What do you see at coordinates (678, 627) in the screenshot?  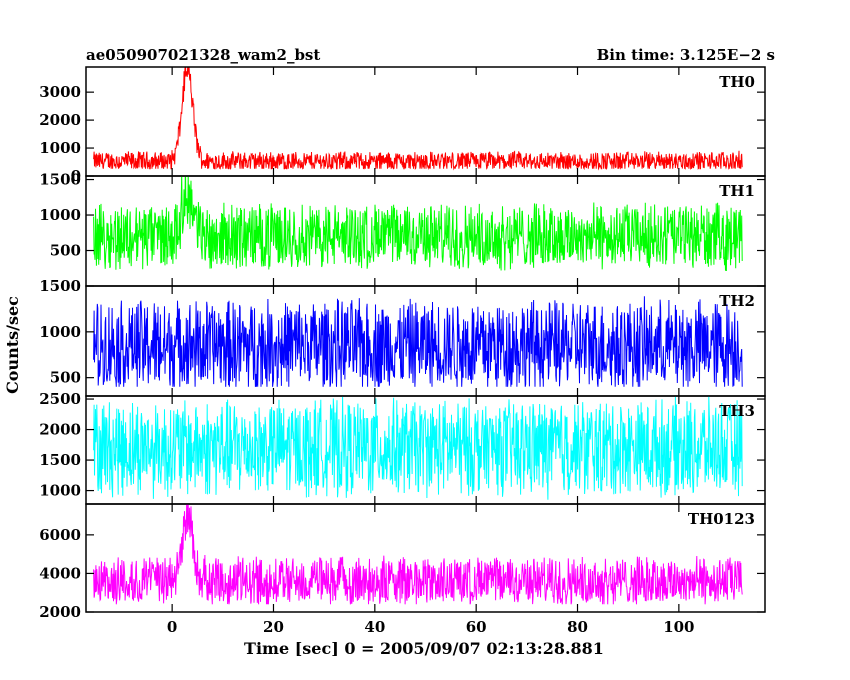 I see `x-tick-label: 100` at bounding box center [678, 627].